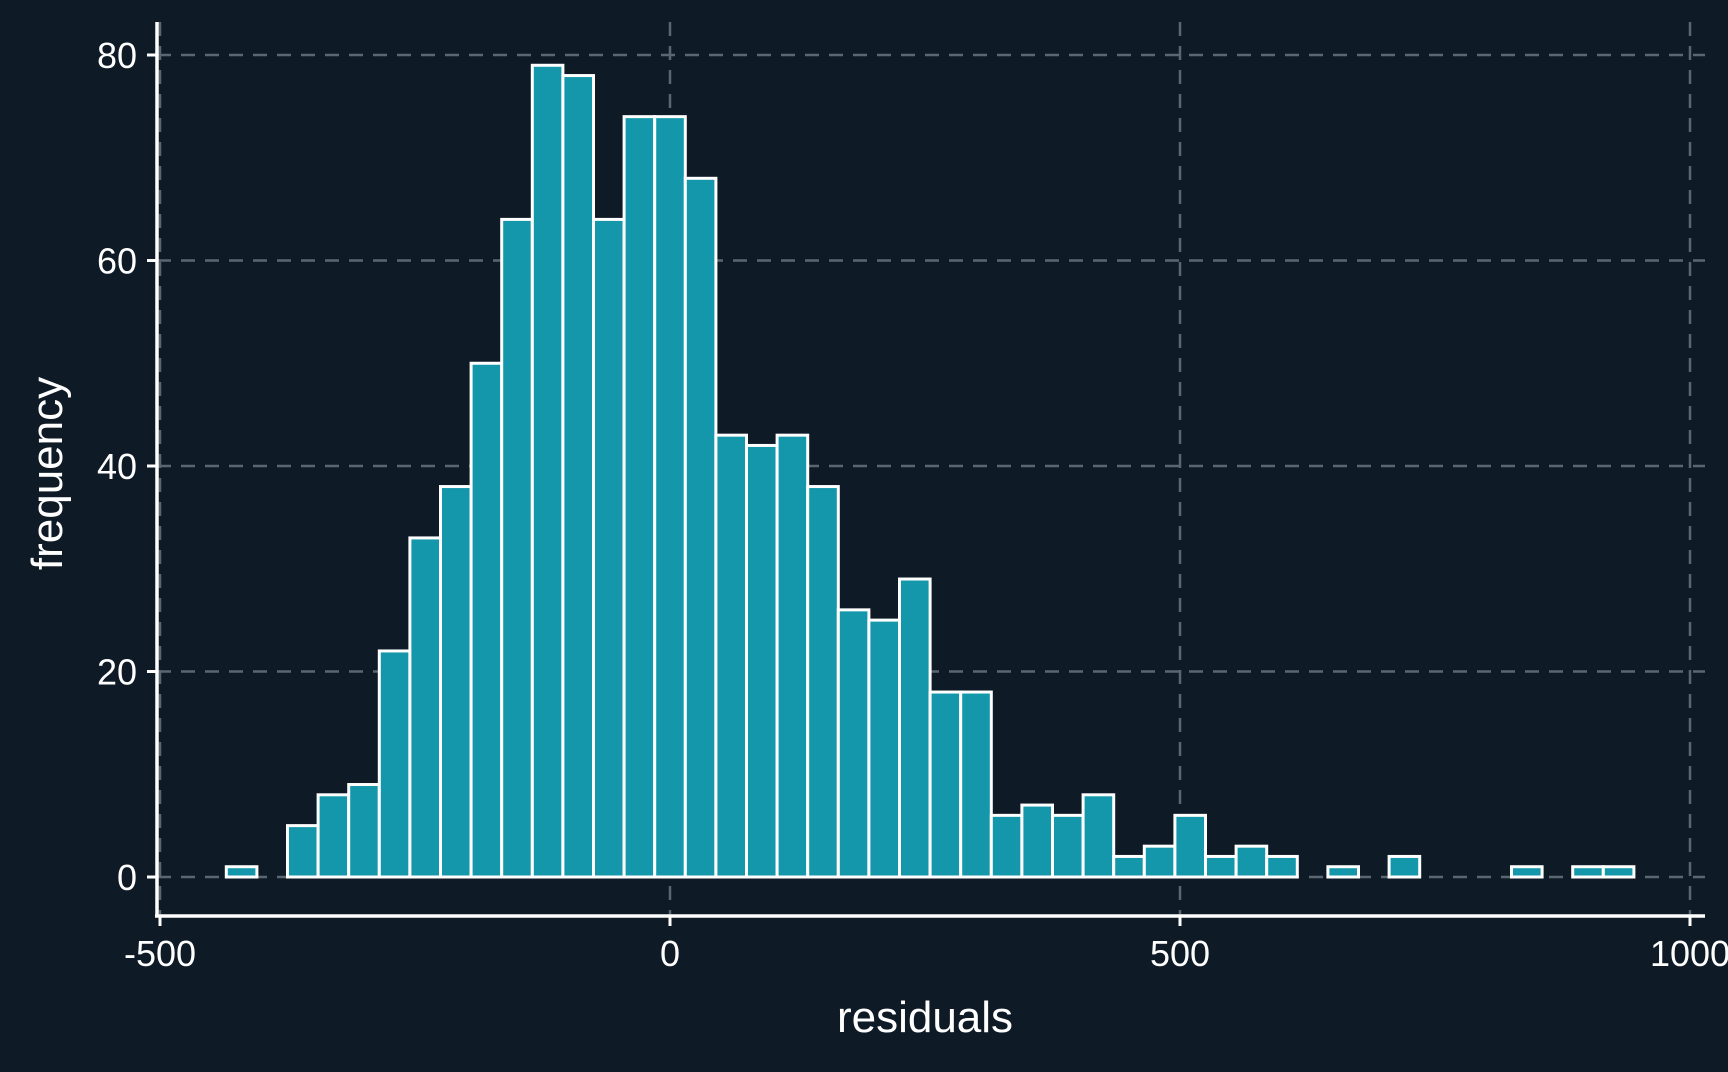 This screenshot has height=1072, width=1728. What do you see at coordinates (47, 473) in the screenshot?
I see `y-axis-label: frequency` at bounding box center [47, 473].